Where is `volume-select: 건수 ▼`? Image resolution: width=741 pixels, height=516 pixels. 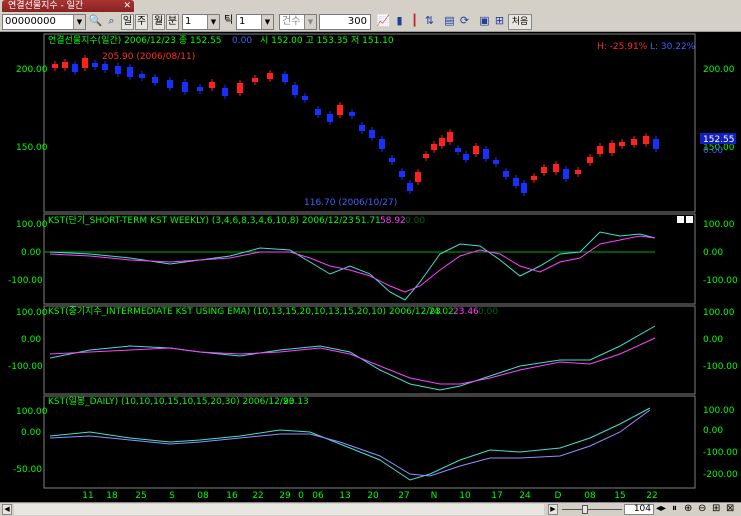
volume-select: 건수 ▼ is located at coordinates (298, 22).